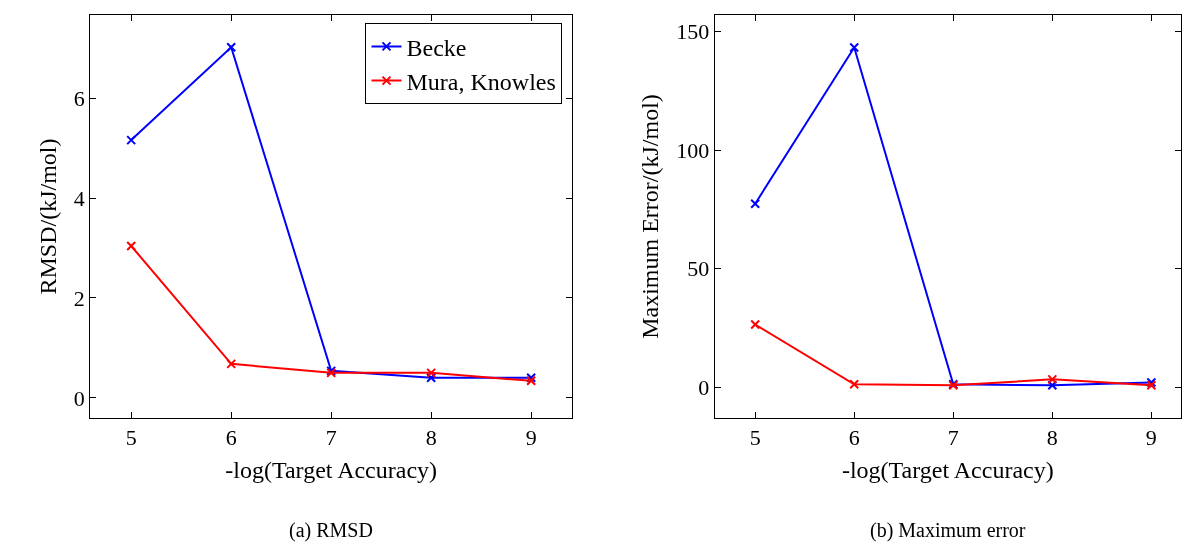 The width and height of the screenshot is (1187, 544). I want to click on y-tick-label: 4, so click(79, 198).